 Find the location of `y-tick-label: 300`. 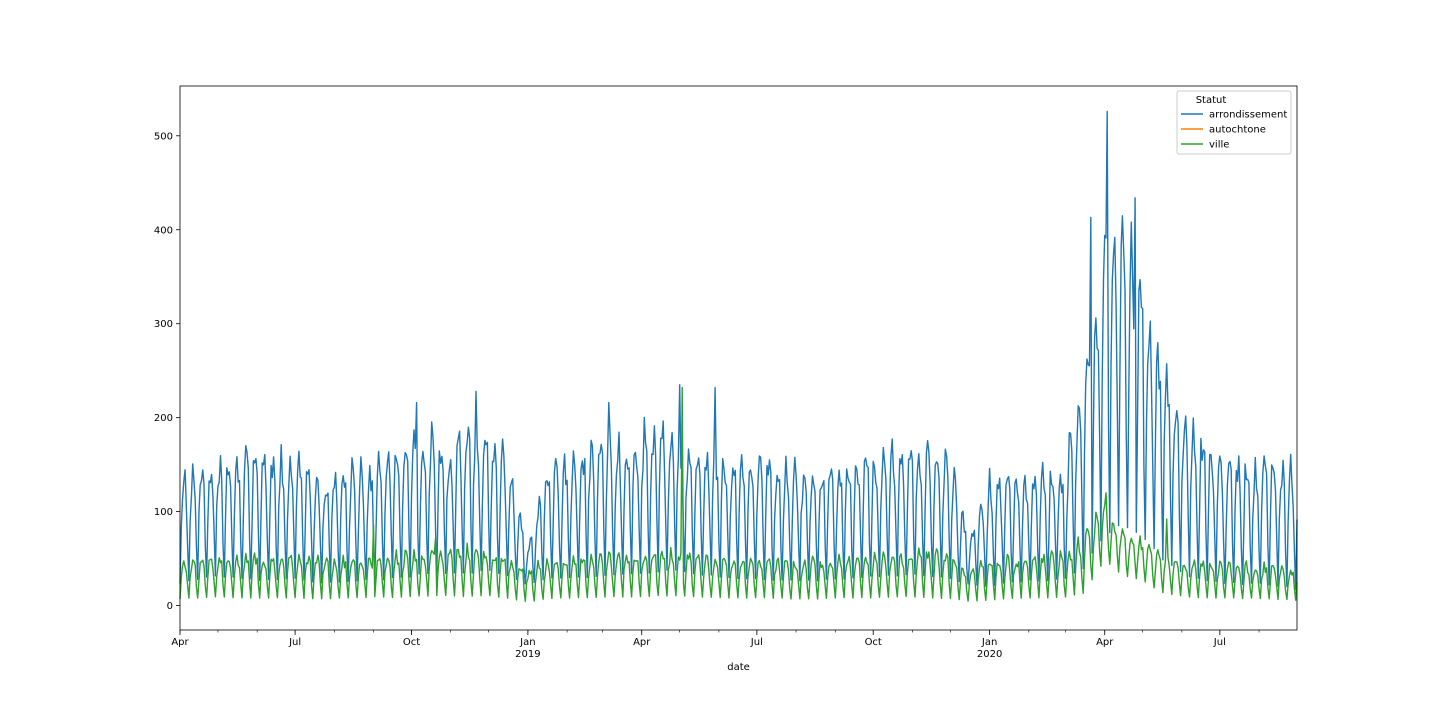

y-tick-label: 300 is located at coordinates (163, 324).